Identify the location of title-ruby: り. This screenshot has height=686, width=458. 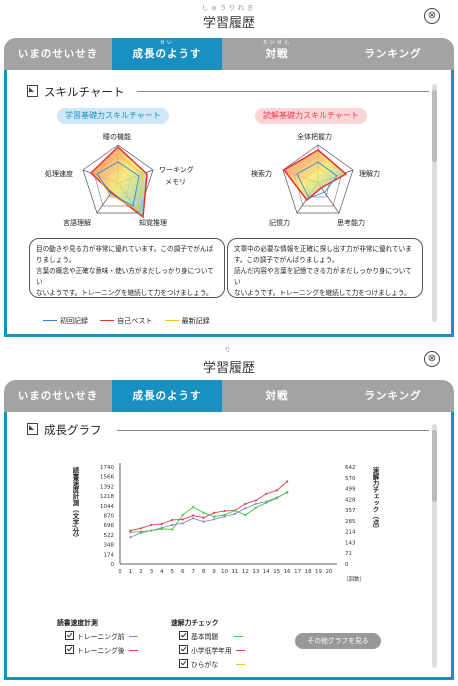
(229, 350).